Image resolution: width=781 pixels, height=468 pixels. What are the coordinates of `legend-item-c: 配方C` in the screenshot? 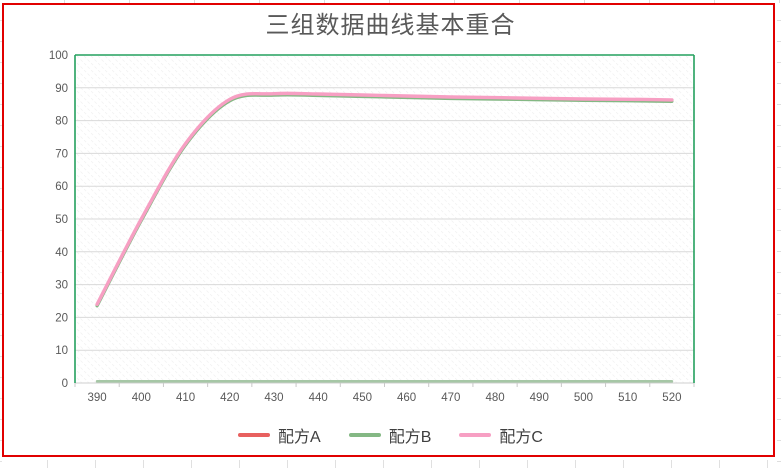 It's located at (501, 435).